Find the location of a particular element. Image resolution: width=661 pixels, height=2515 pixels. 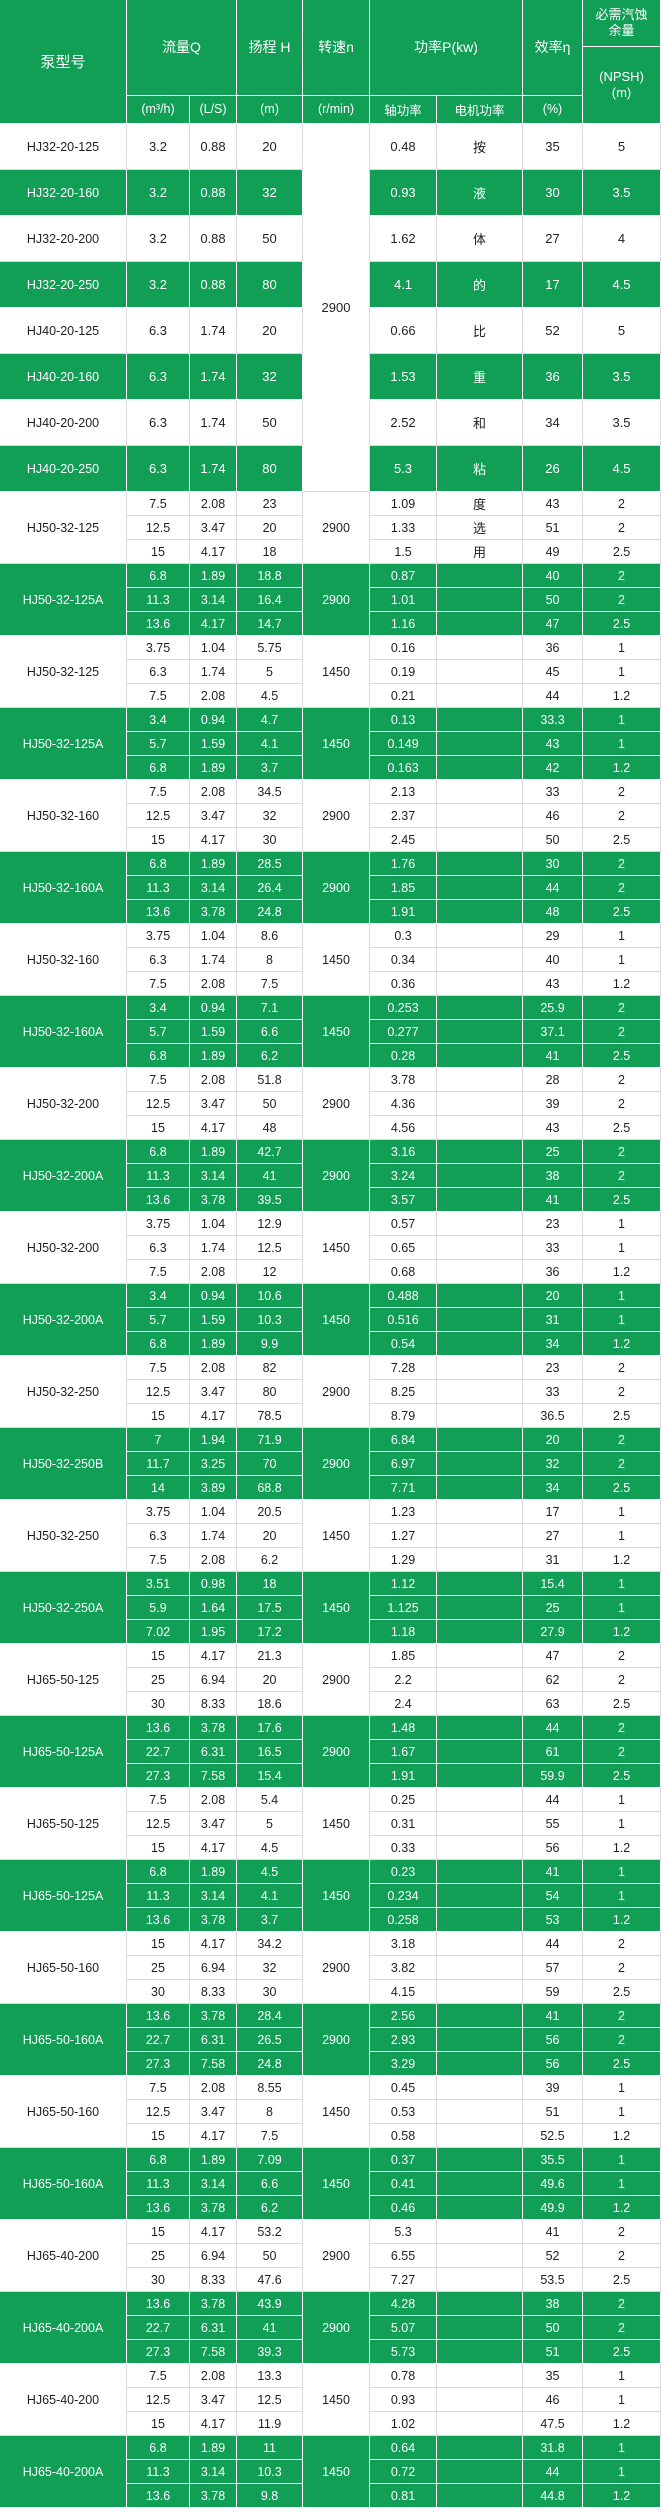

cell-shaft-power: 3.29 is located at coordinates (404, 2064).